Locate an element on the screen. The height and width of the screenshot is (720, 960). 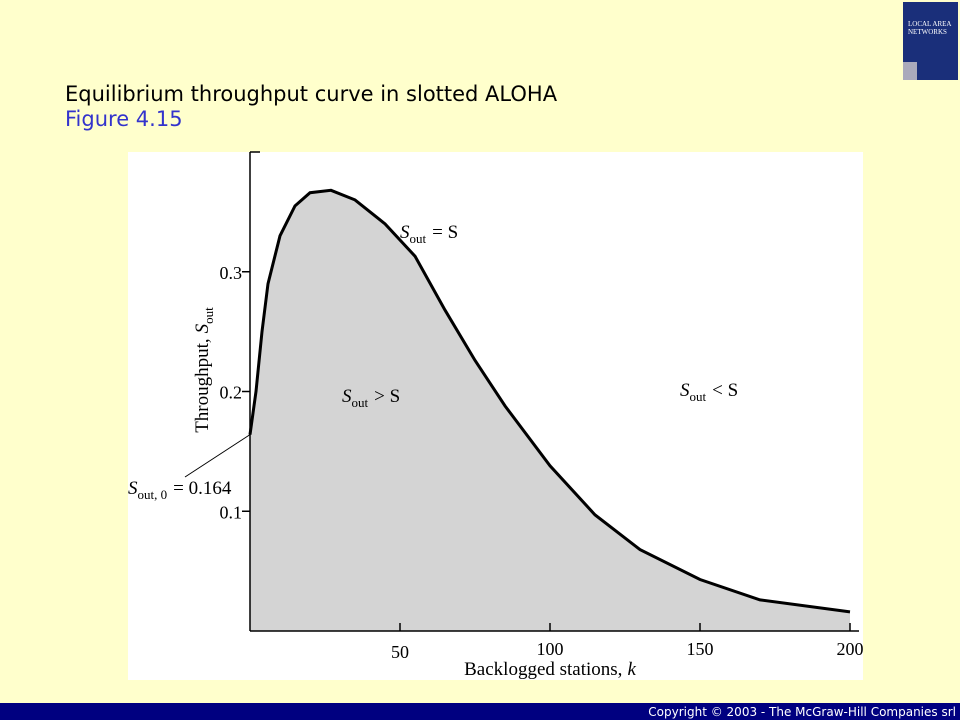
x-label-var: k is located at coordinates (631, 669).